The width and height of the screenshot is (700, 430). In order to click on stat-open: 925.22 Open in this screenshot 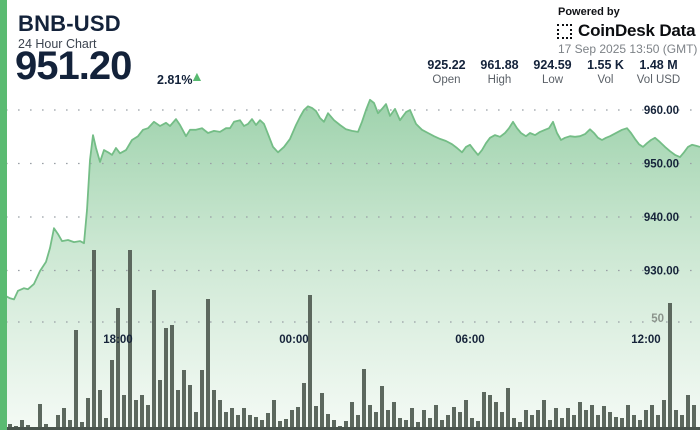, I will do `click(446, 72)`.